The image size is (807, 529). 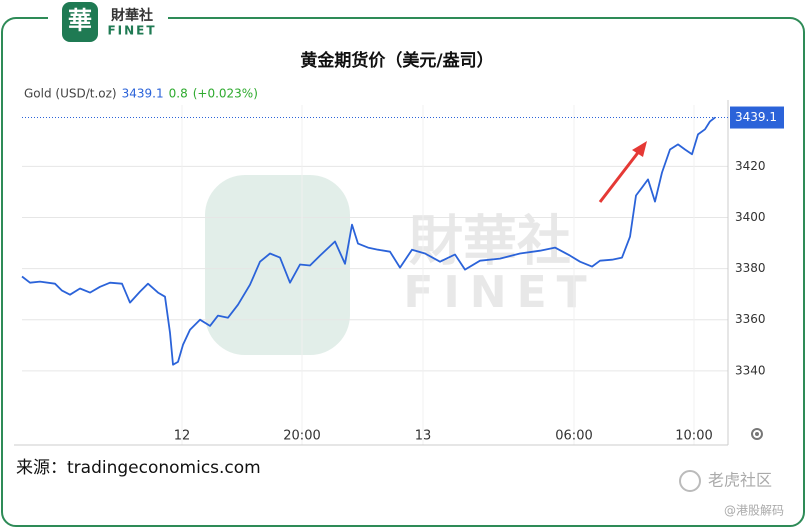 What do you see at coordinates (423, 436) in the screenshot?
I see `x-tick-label: 13` at bounding box center [423, 436].